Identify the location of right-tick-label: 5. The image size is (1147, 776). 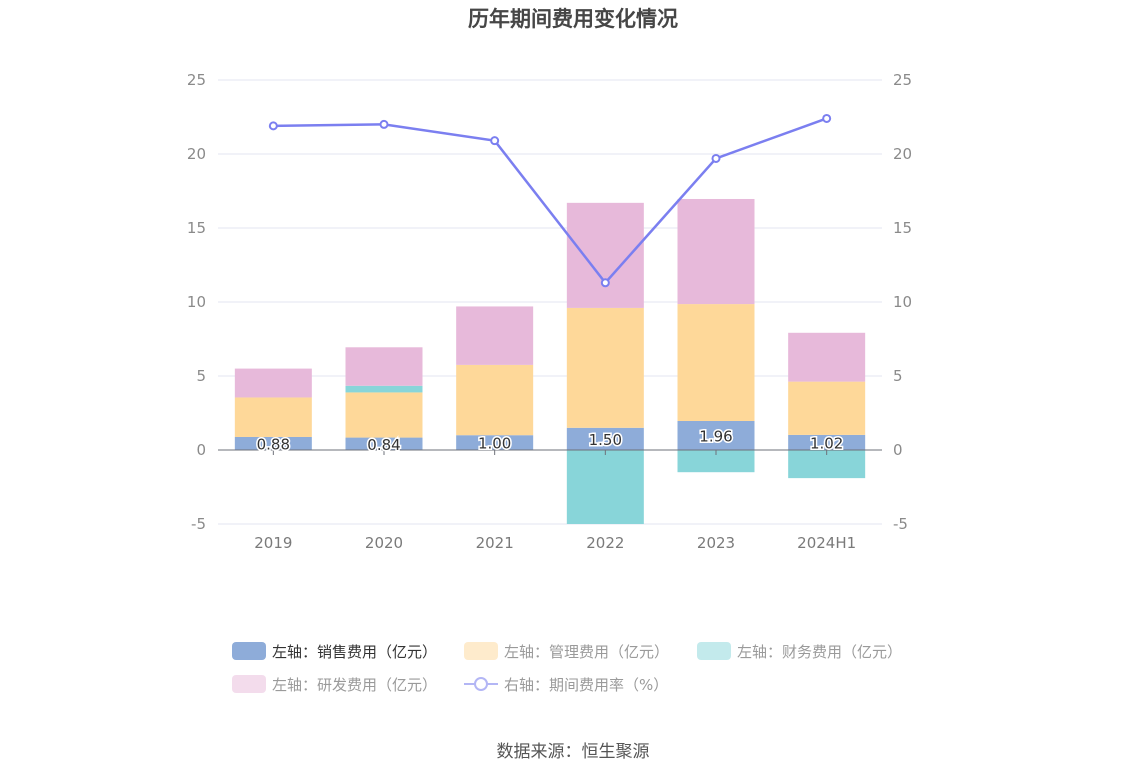
(898, 376).